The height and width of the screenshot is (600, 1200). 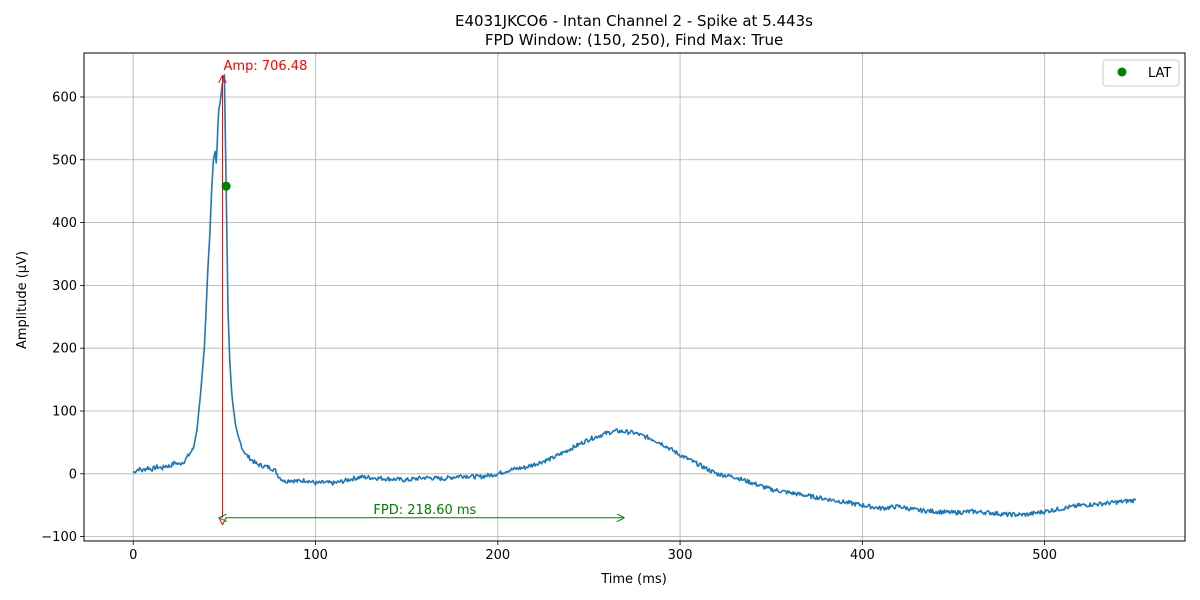 I want to click on x-tick-label: 200, so click(x=497, y=555).